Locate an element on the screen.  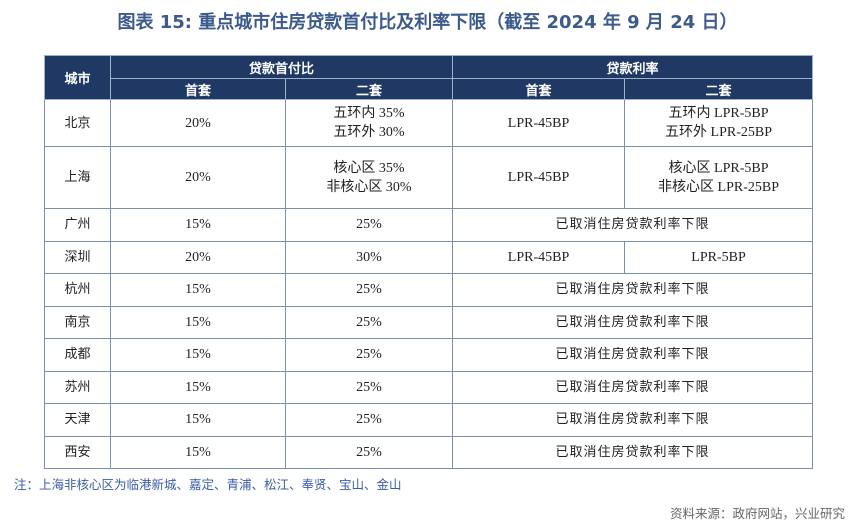
row: 成都 15% 25% 已取消住房贷款利率下限 is located at coordinates (429, 355).